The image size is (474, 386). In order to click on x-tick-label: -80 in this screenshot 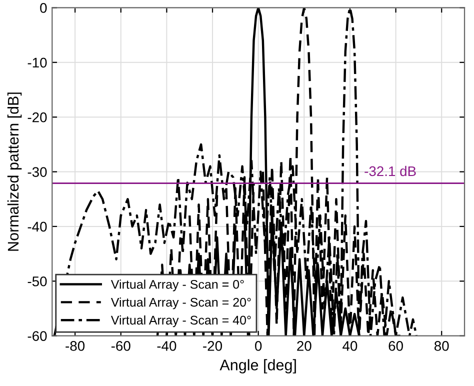, I will do `click(75, 346)`.